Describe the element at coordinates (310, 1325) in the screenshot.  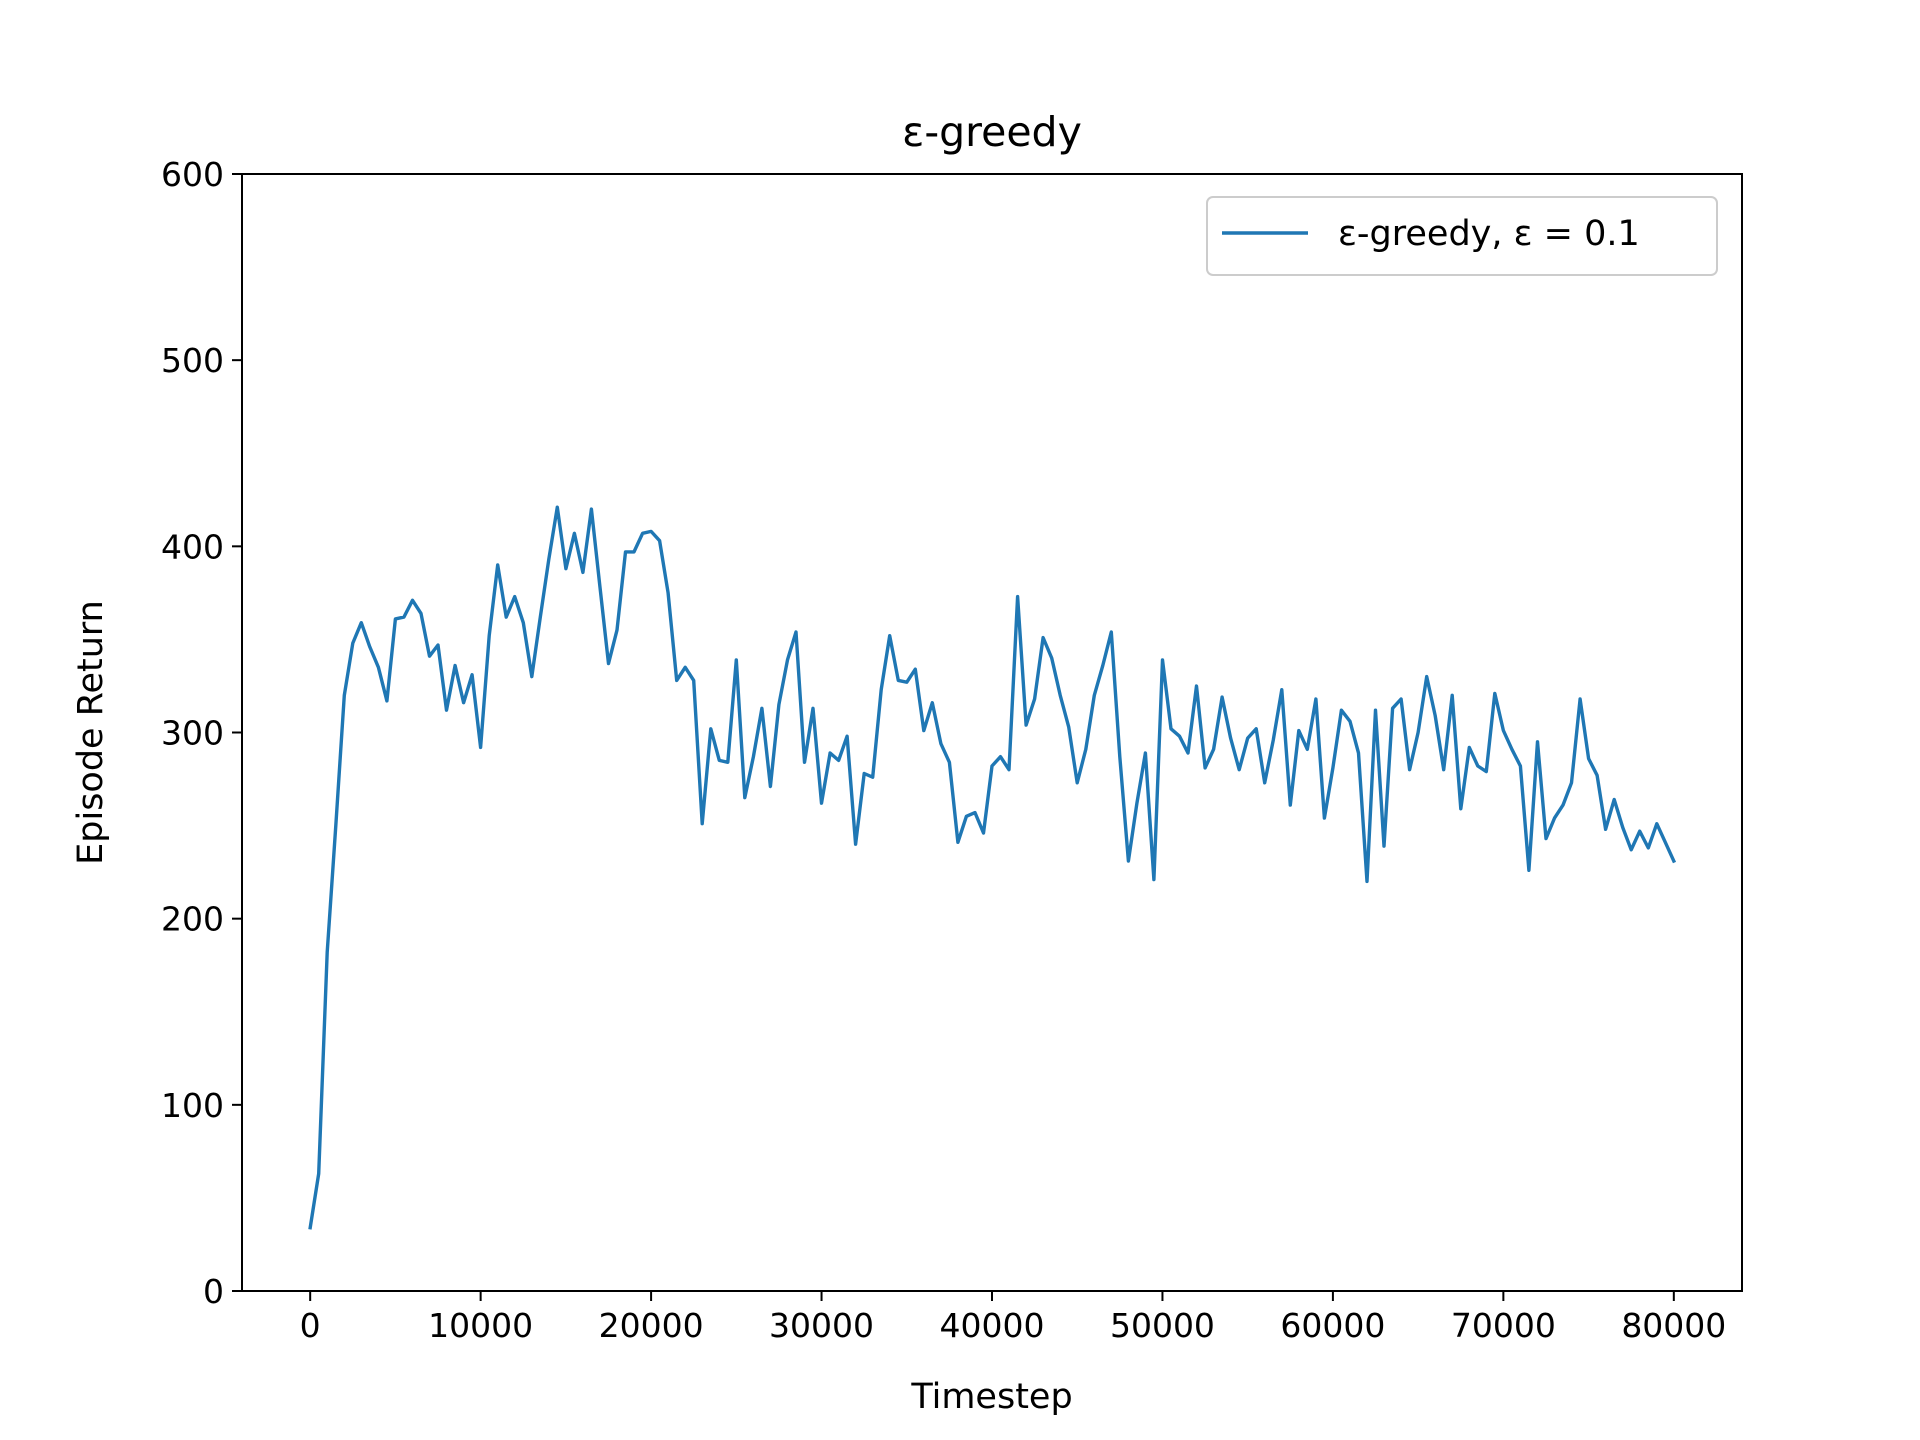
I see `x-tick-label: 0` at that location.